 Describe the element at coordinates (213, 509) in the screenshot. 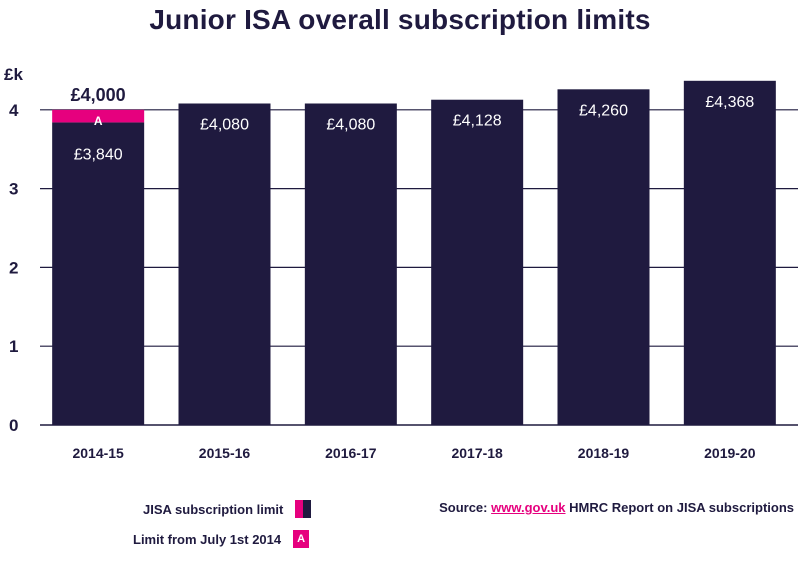

I see `legend-label-limit: JISA subscription limit` at that location.